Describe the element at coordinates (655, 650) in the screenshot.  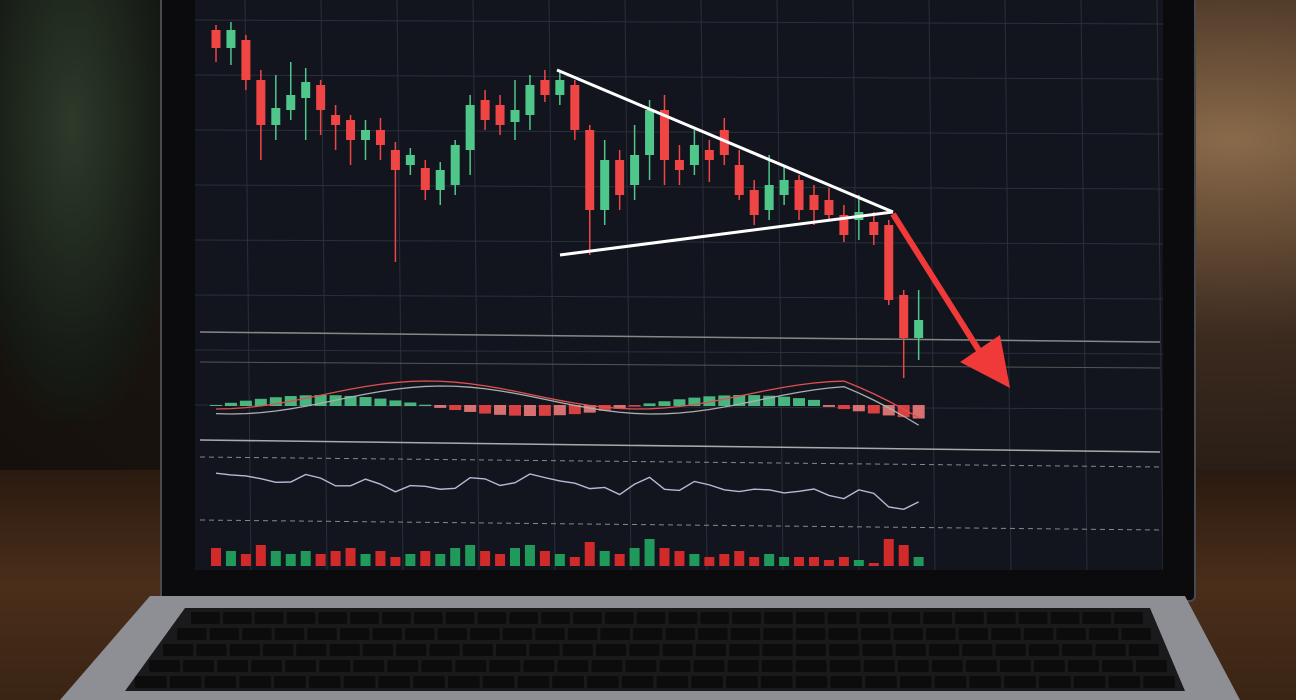
I see `keyboard-keys` at that location.